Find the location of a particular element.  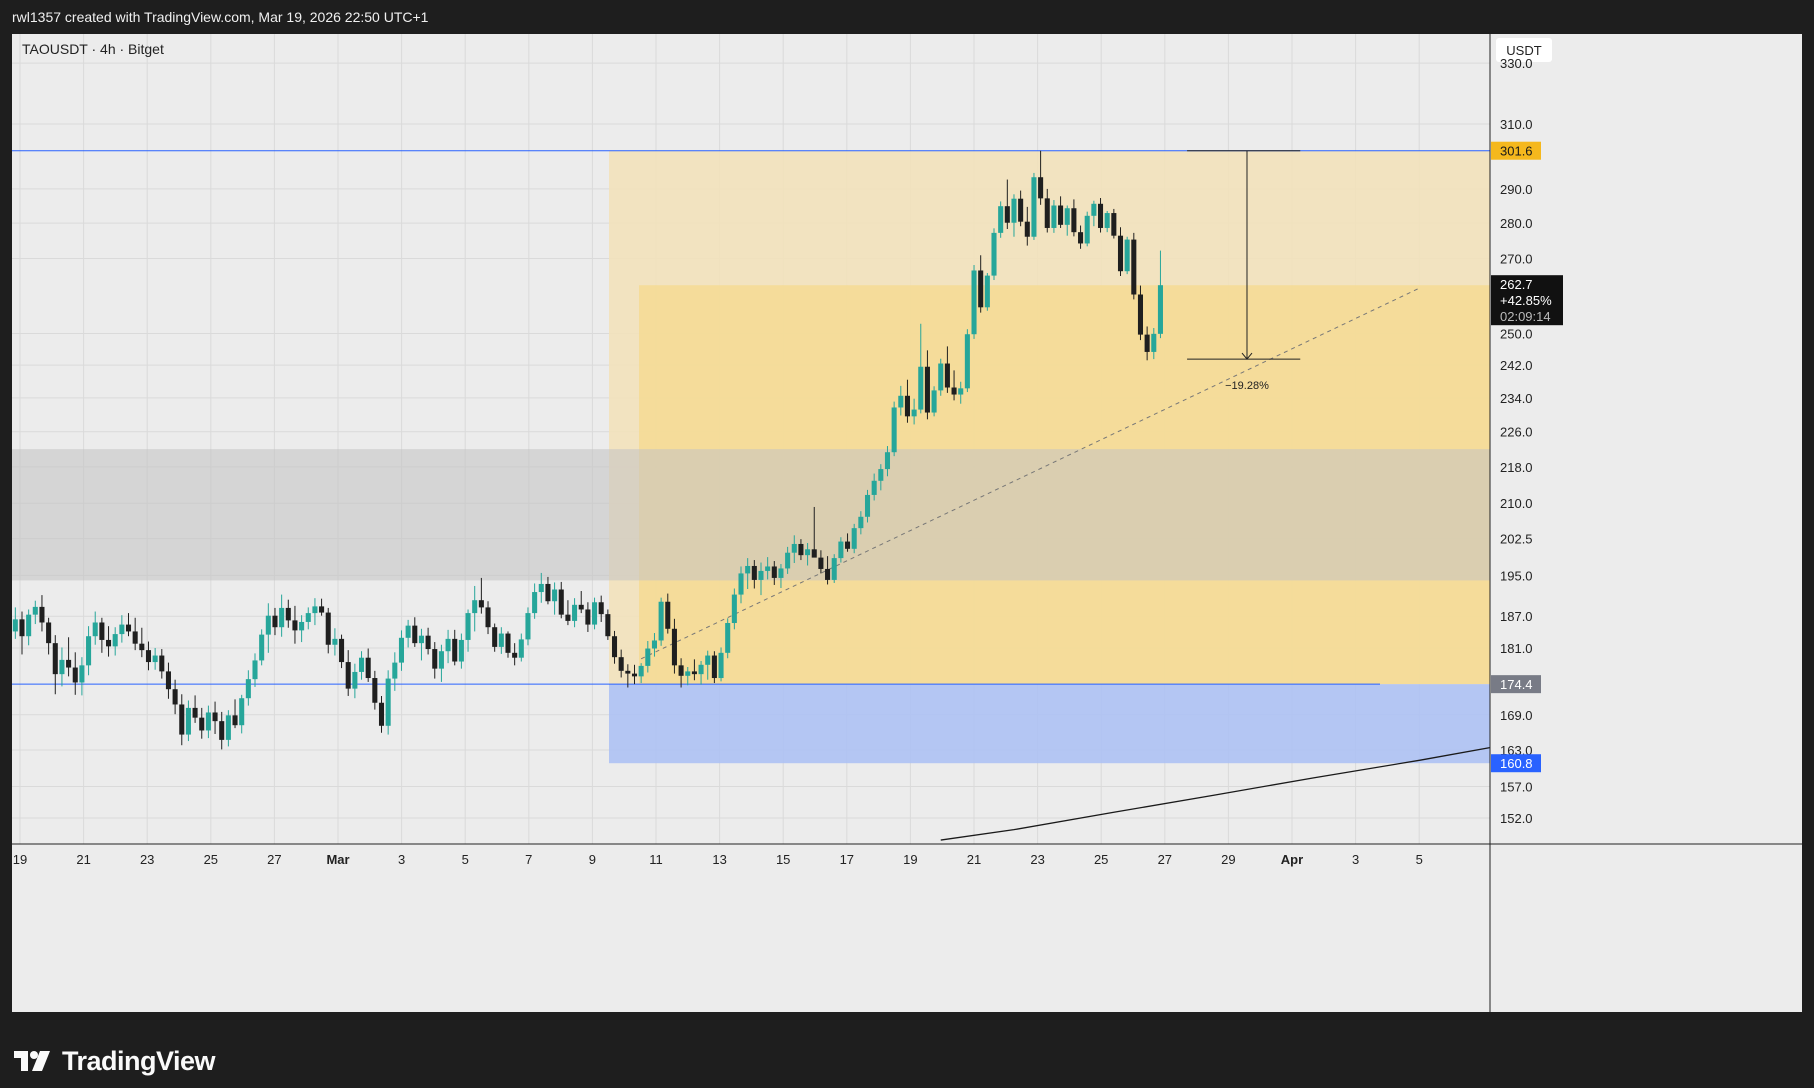

y-tick-label: 157.0 is located at coordinates (1516, 787).